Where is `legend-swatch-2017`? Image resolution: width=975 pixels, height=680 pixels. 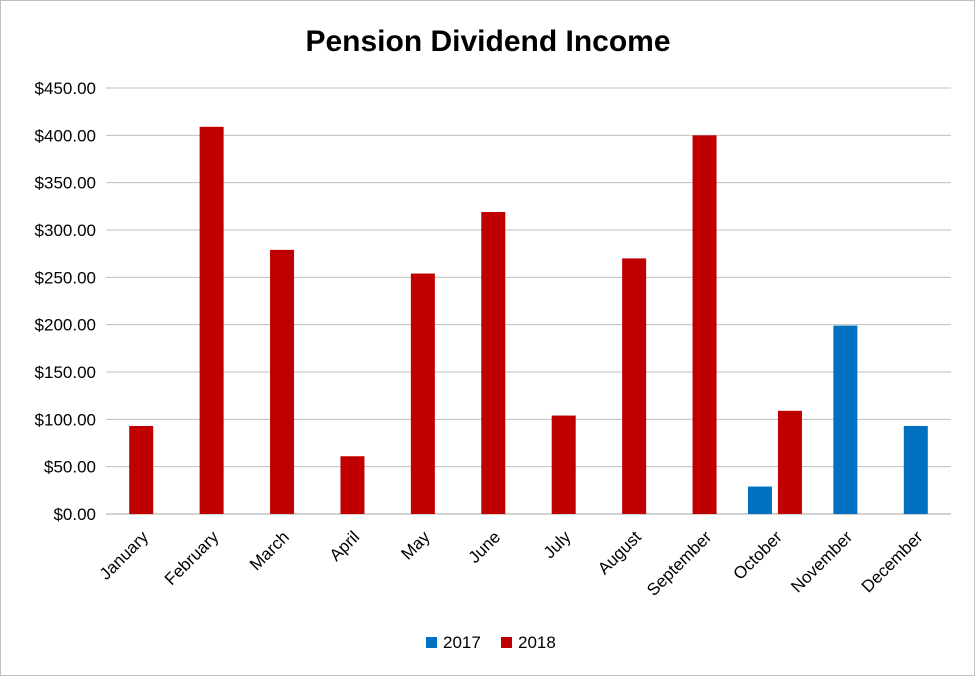
legend-swatch-2017 is located at coordinates (431, 642).